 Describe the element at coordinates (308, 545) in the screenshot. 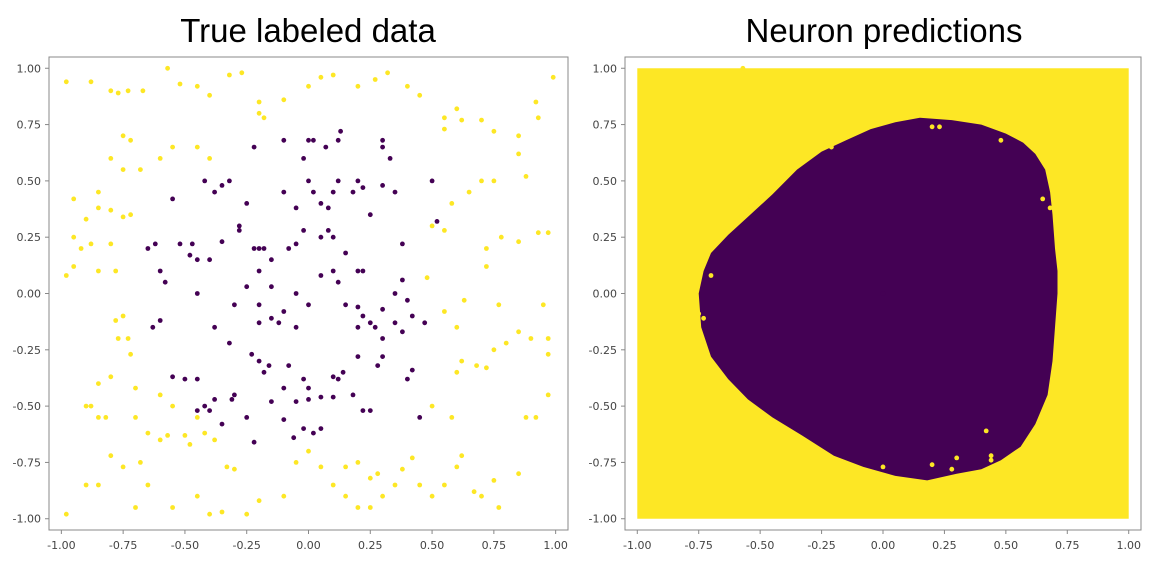

I see `x-tick-label-left-4: 0.00` at that location.